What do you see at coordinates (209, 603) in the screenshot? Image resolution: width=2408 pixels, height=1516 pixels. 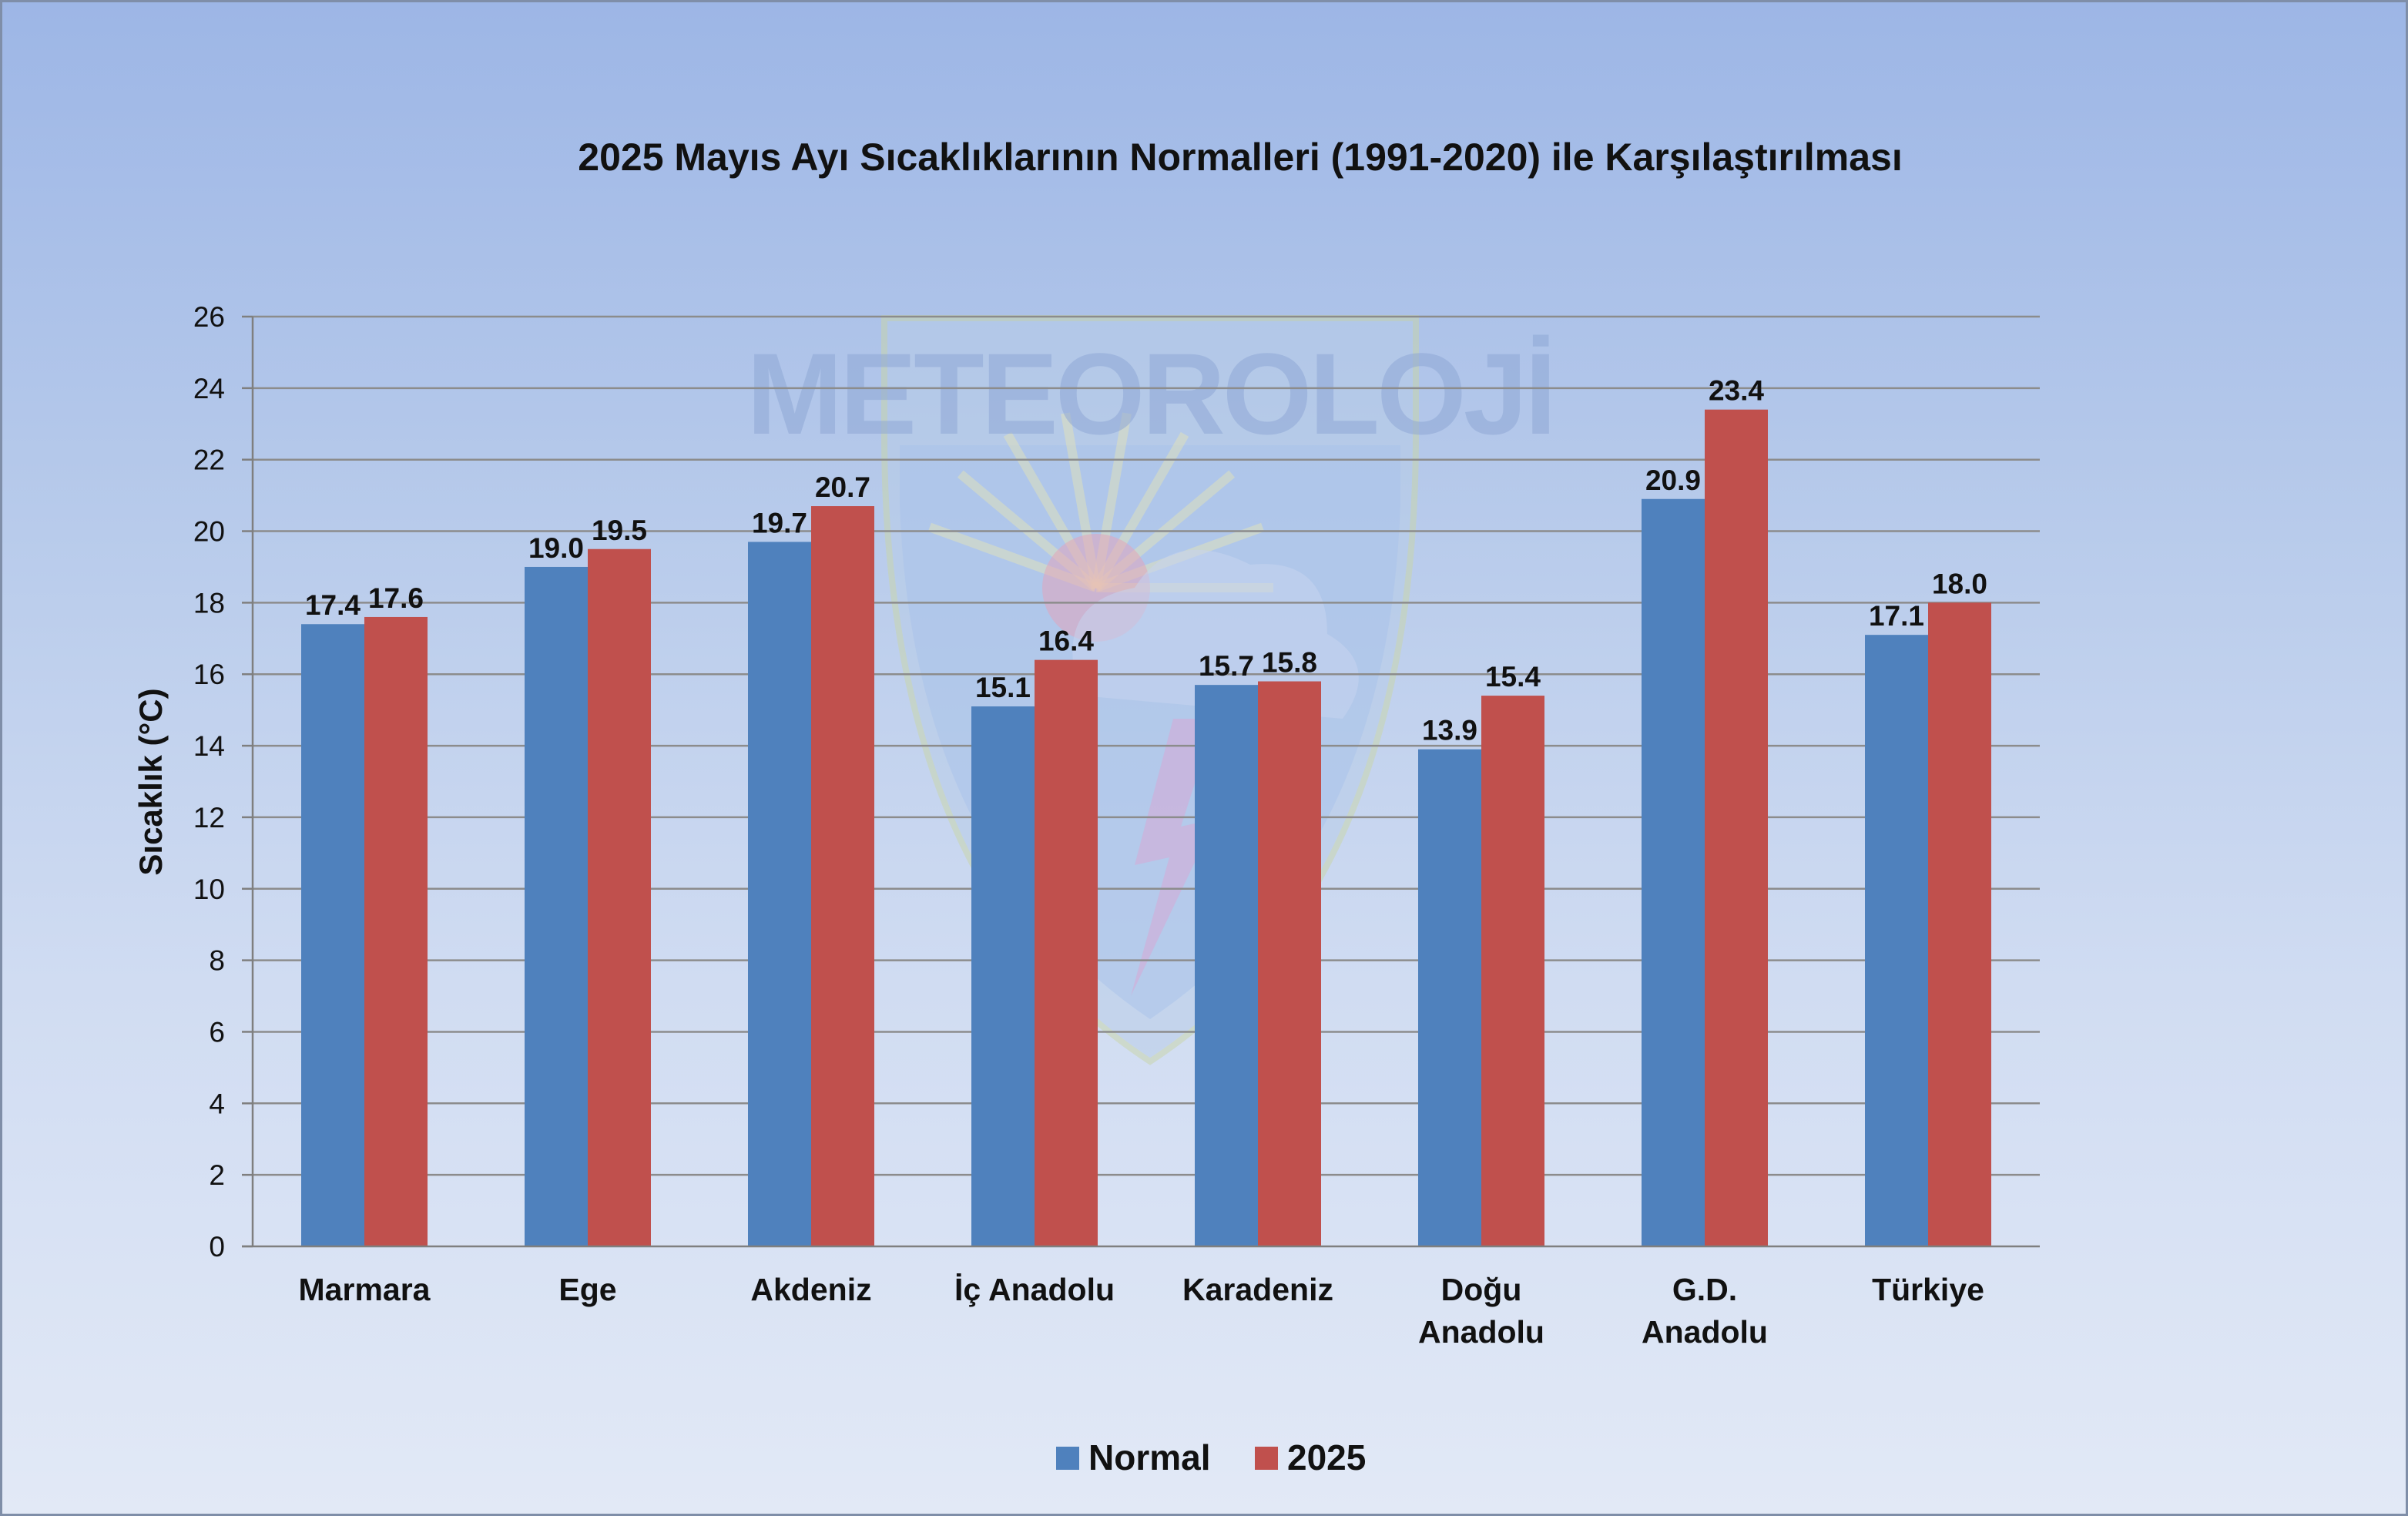 I see `y-tick-label: 18` at bounding box center [209, 603].